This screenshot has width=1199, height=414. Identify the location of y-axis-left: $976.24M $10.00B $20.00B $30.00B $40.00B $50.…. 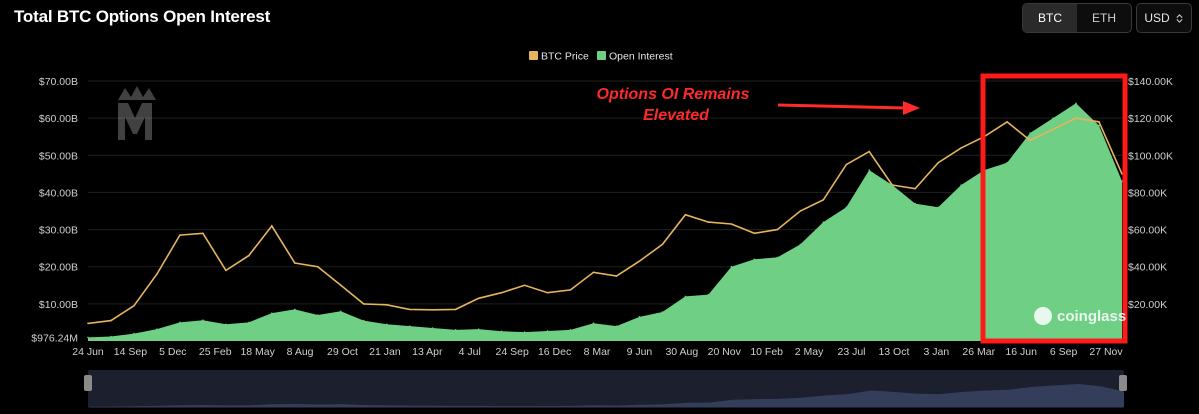
(54, 210).